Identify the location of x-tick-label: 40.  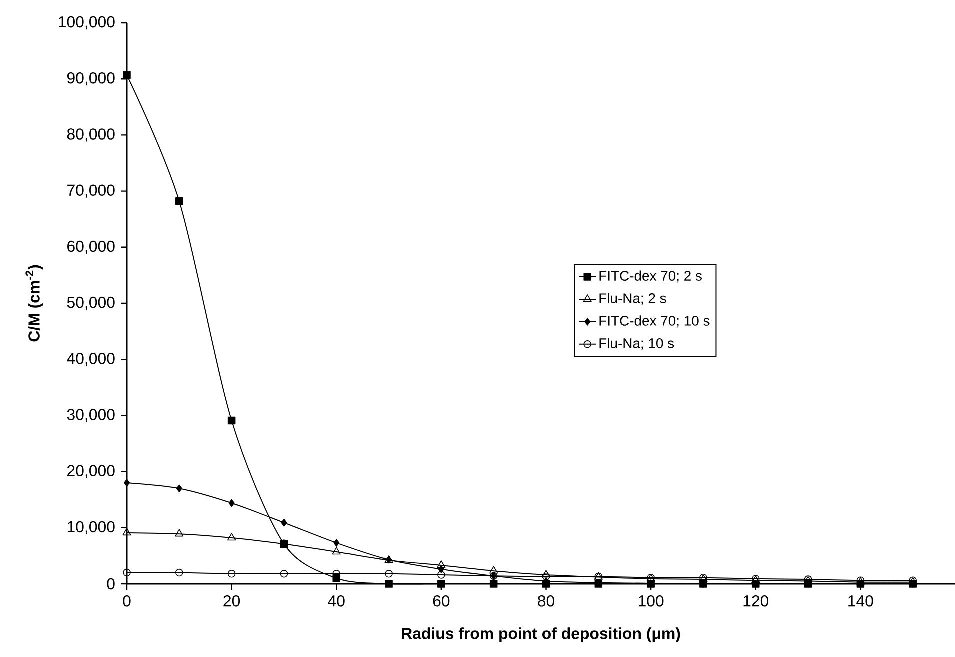
(336, 601).